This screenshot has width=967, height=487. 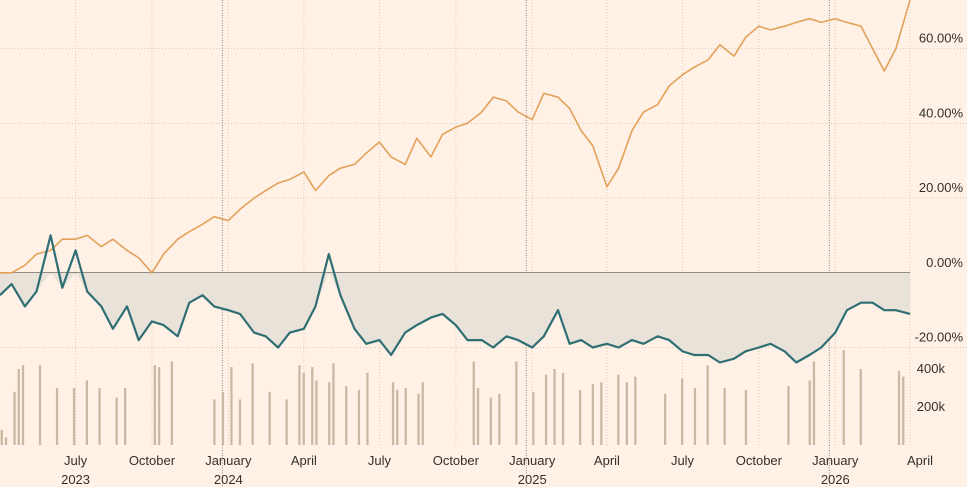 I want to click on y-tick-label: 60.00%, so click(x=941, y=38).